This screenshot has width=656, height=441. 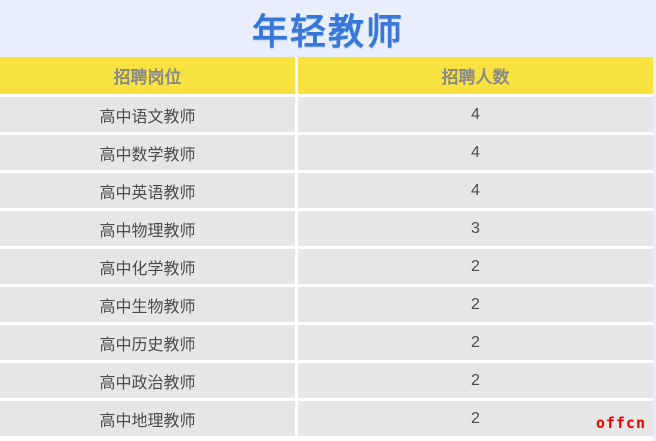 What do you see at coordinates (147, 304) in the screenshot?
I see `position-cell: 高中生物教师` at bounding box center [147, 304].